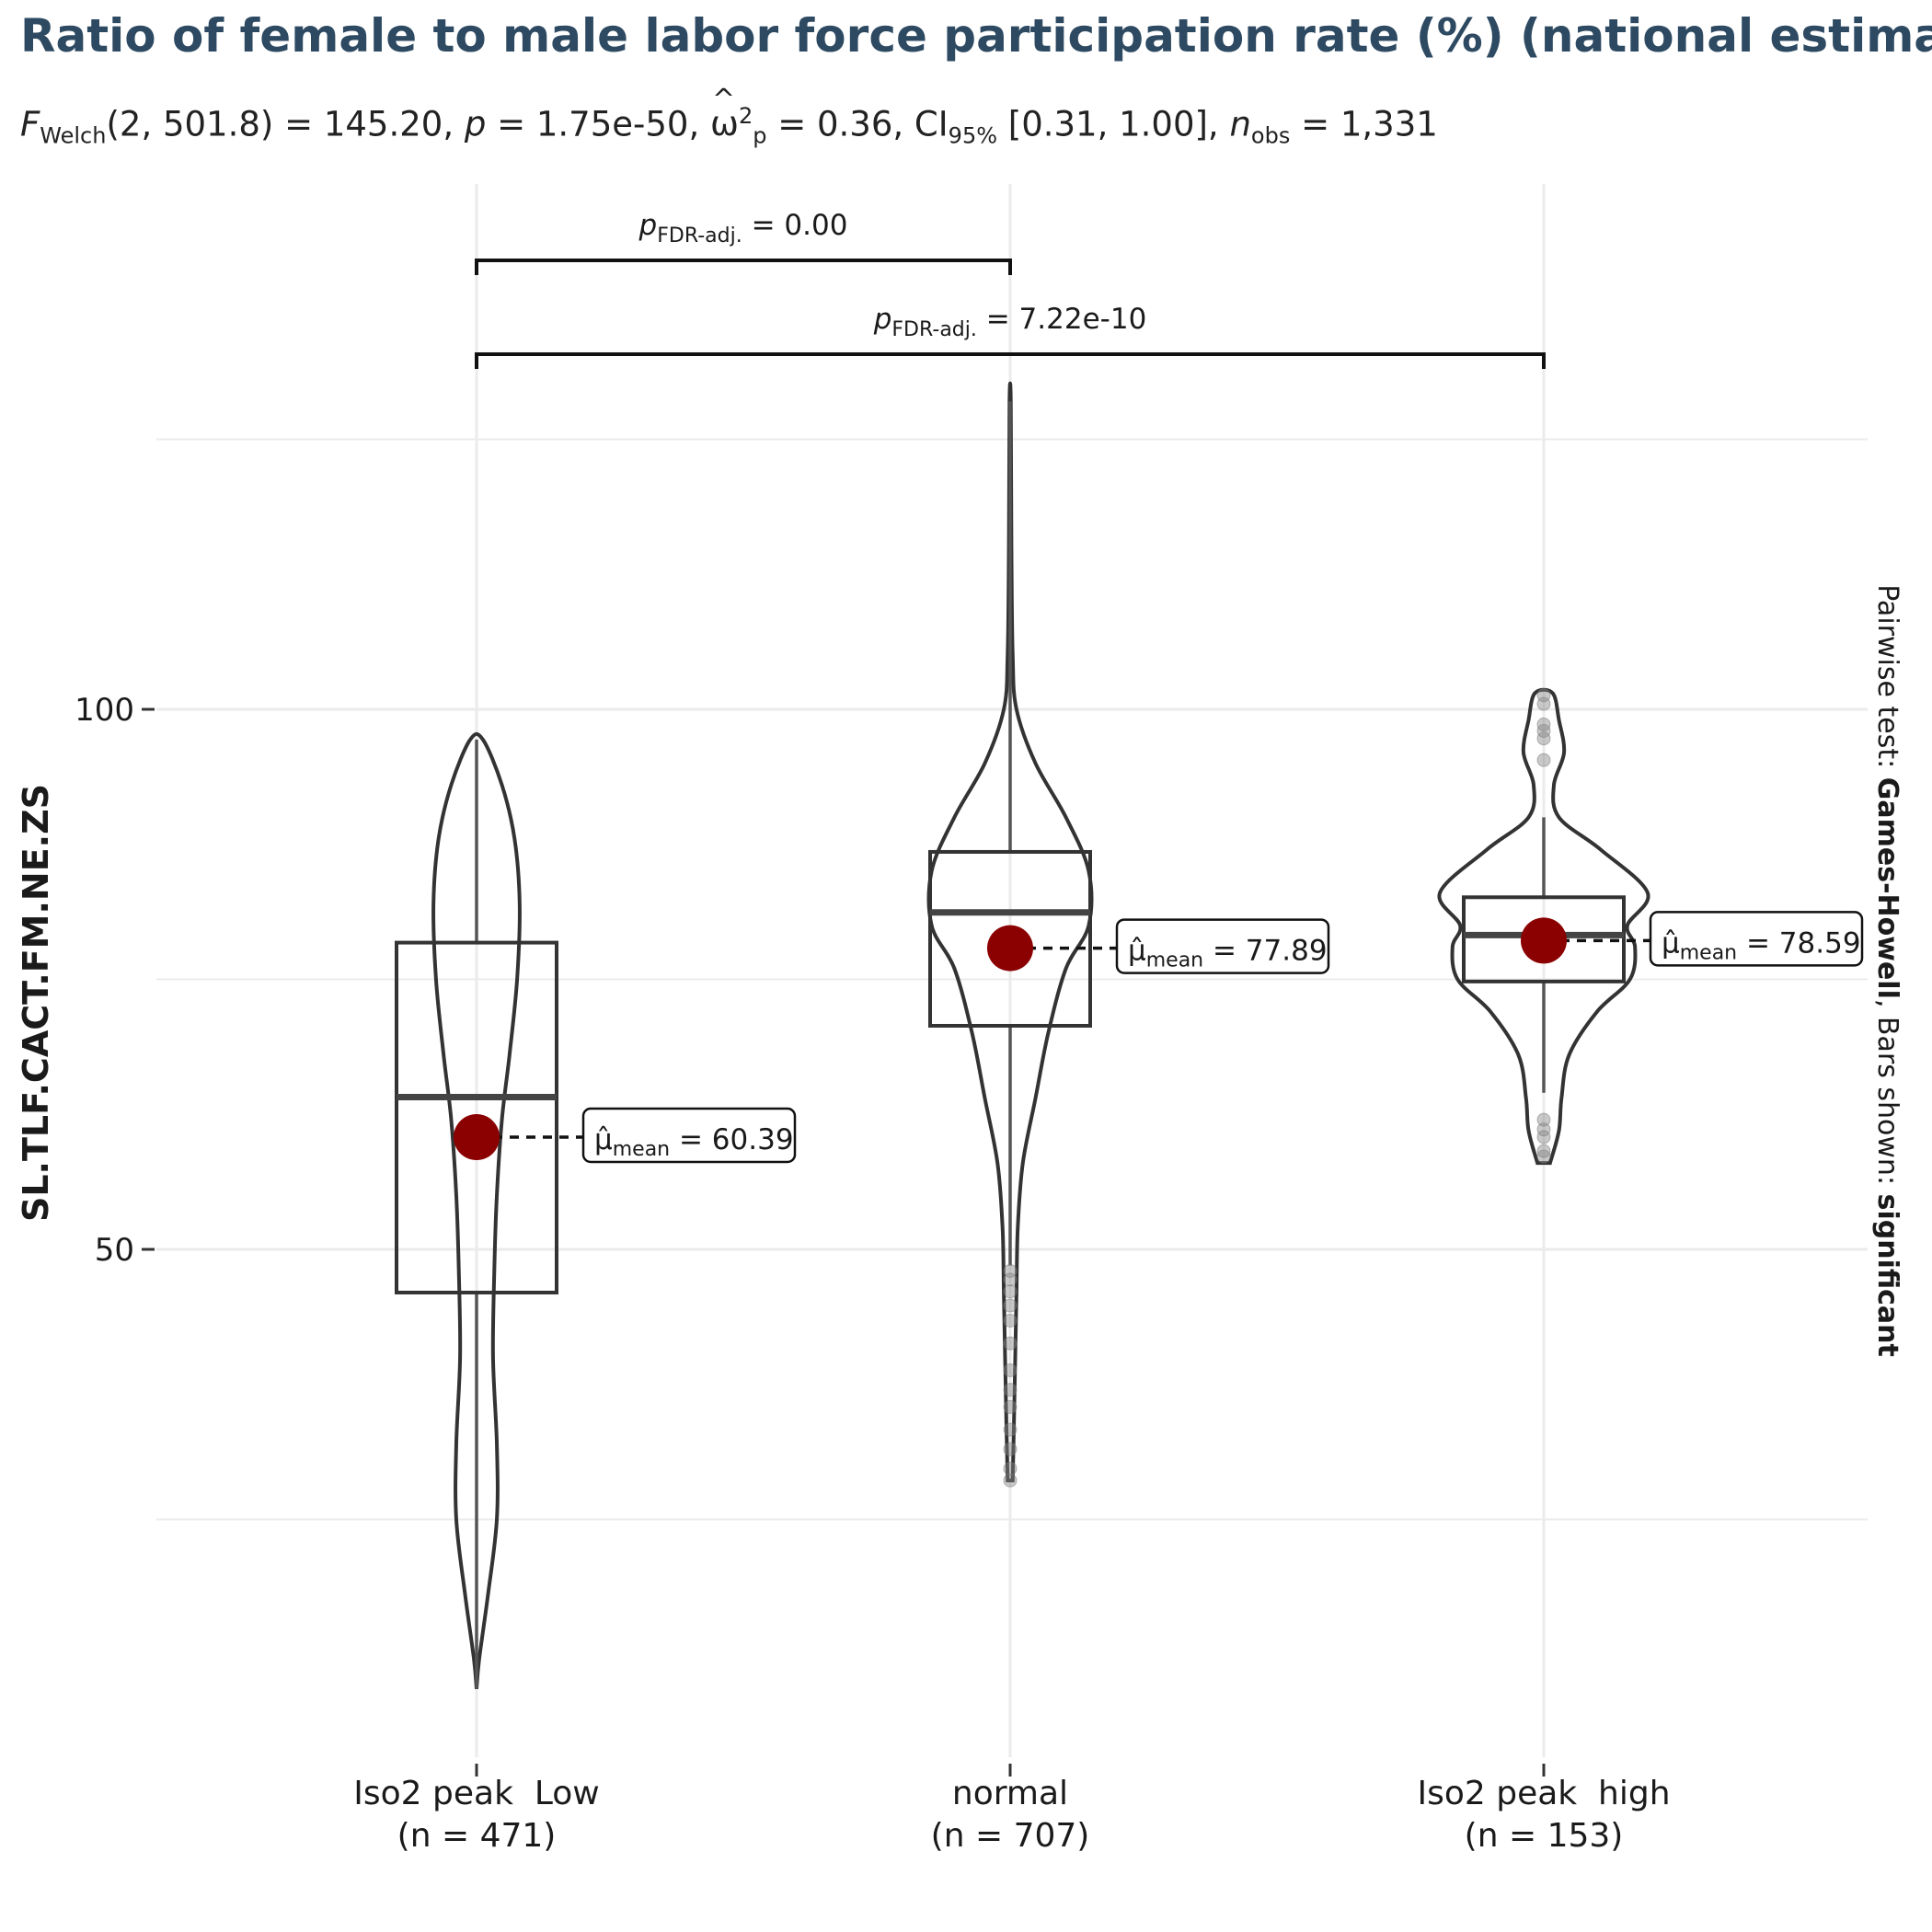  What do you see at coordinates (795, 225) in the screenshot?
I see `comparison-p-value: = 0.00` at bounding box center [795, 225].